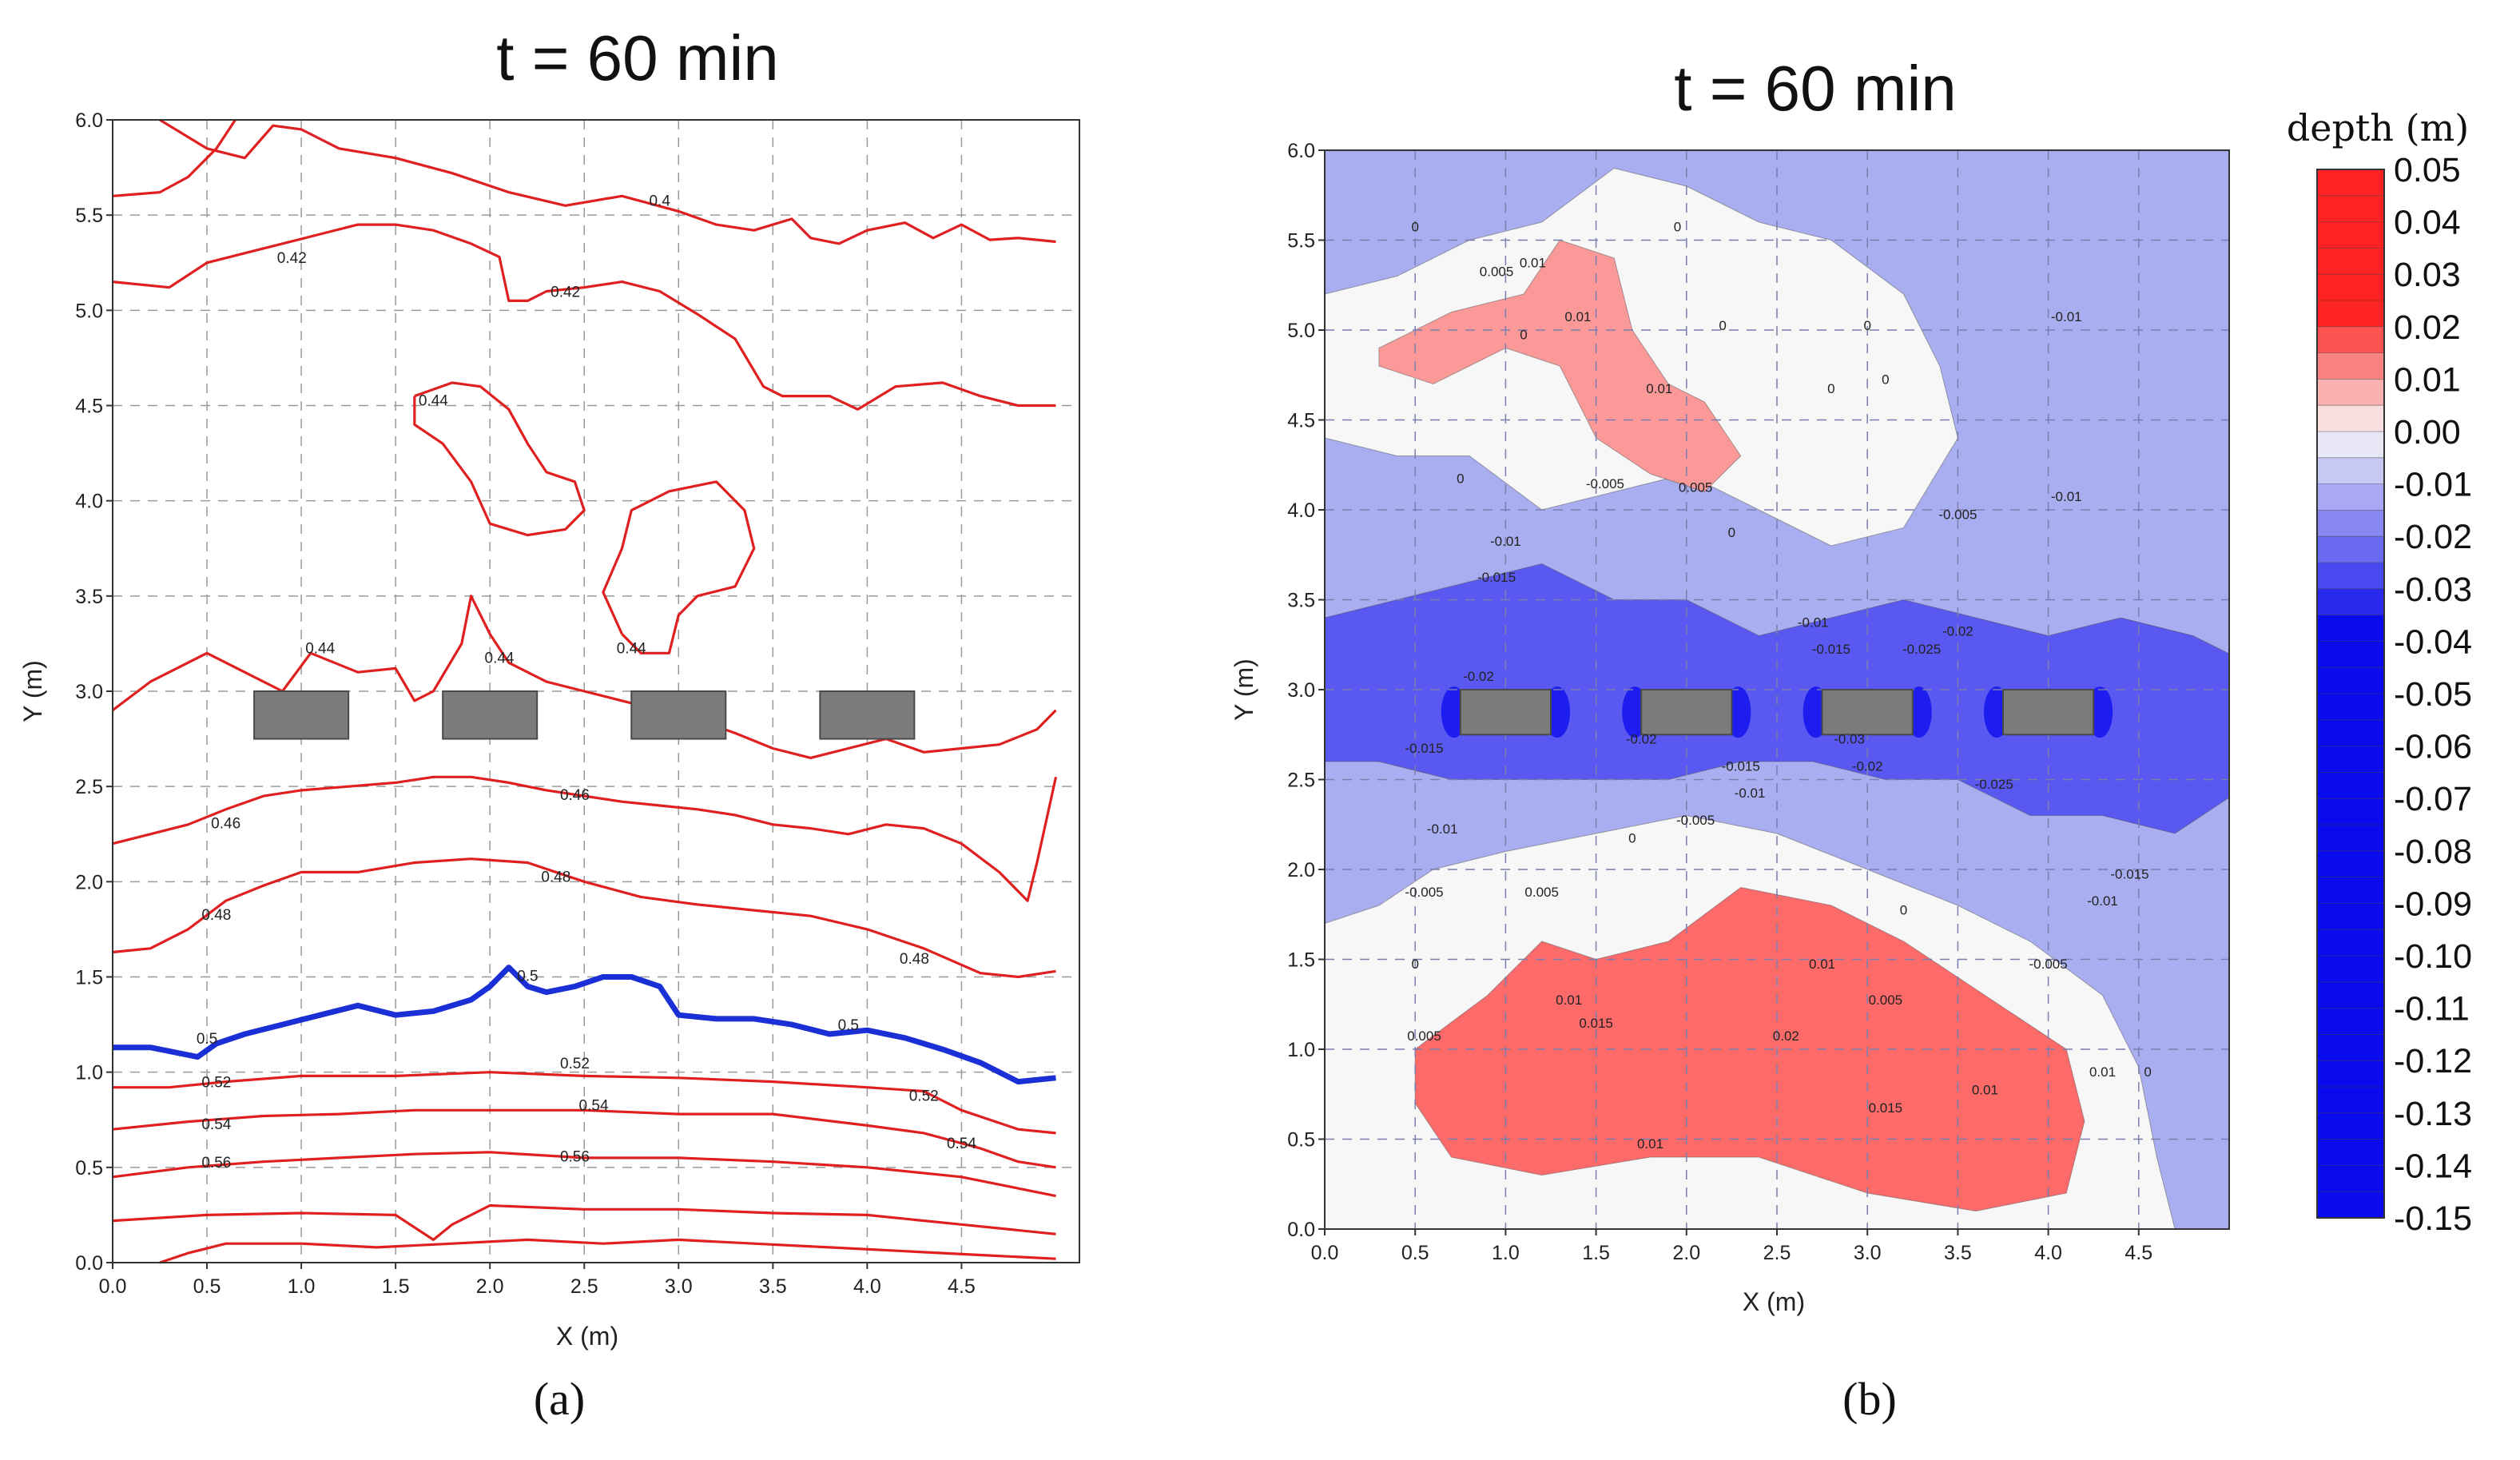 Image resolution: width=2520 pixels, height=1460 pixels. What do you see at coordinates (207, 1286) in the screenshot?
I see `x-tick-label: 0.5` at bounding box center [207, 1286].